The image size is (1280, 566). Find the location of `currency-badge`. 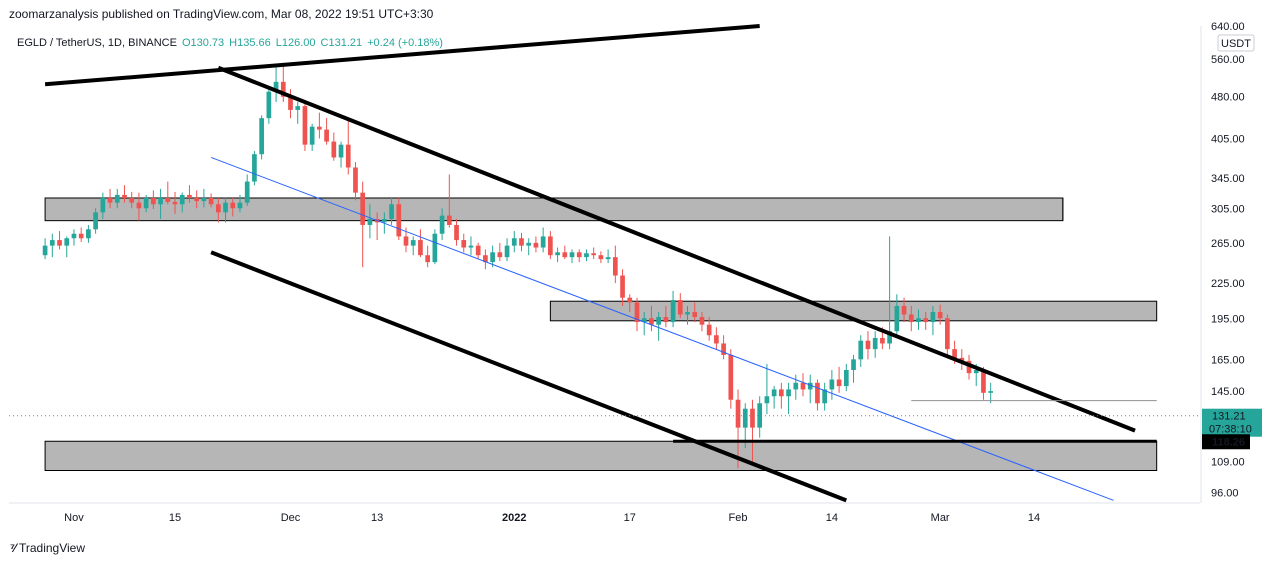

currency-badge is located at coordinates (1236, 43).